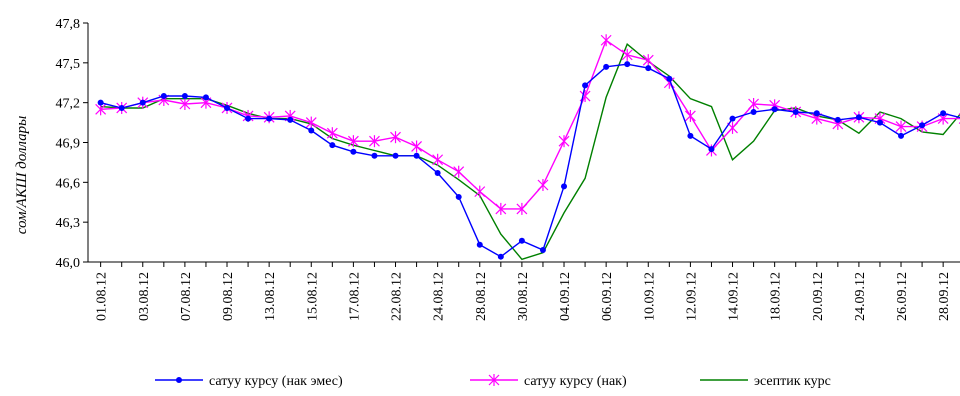  What do you see at coordinates (860, 296) in the screenshot?
I see `x-tick-label: 24.09.12` at bounding box center [860, 296].